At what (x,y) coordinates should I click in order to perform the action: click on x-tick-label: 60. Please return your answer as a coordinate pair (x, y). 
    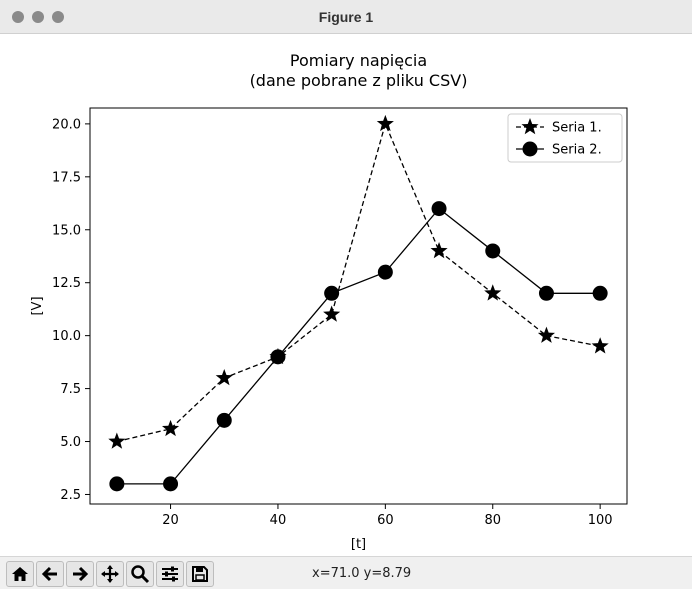
    Looking at the image, I should click on (385, 520).